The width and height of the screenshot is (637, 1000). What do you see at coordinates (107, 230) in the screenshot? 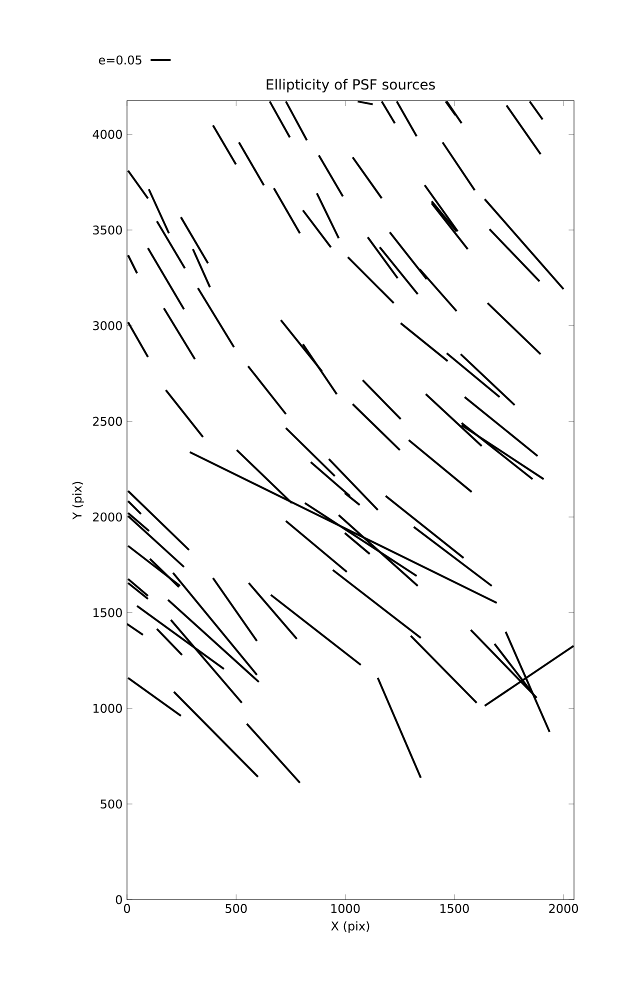
I see `y-tick-label: 3500` at bounding box center [107, 230].